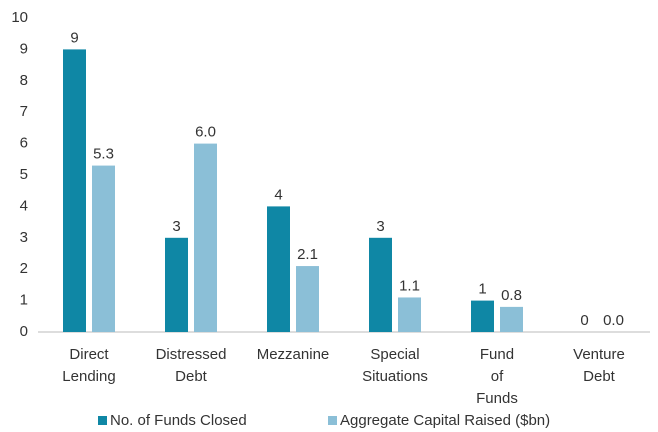 The width and height of the screenshot is (658, 432). Describe the element at coordinates (24, 237) in the screenshot. I see `y-tick-label: 3` at that location.